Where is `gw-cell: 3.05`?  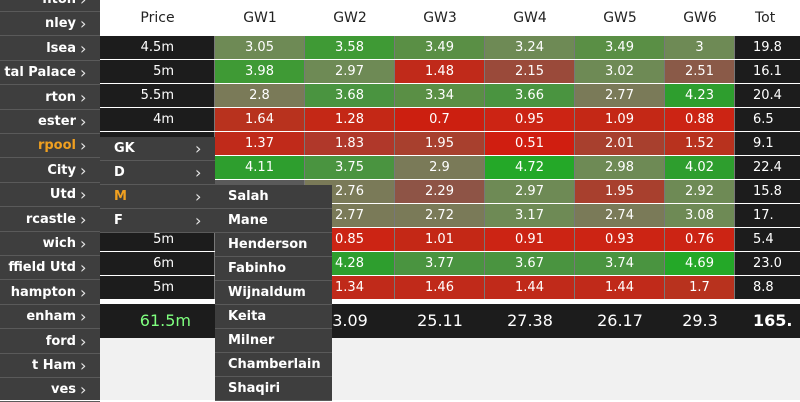
gw-cell: 3.05 is located at coordinates (260, 47).